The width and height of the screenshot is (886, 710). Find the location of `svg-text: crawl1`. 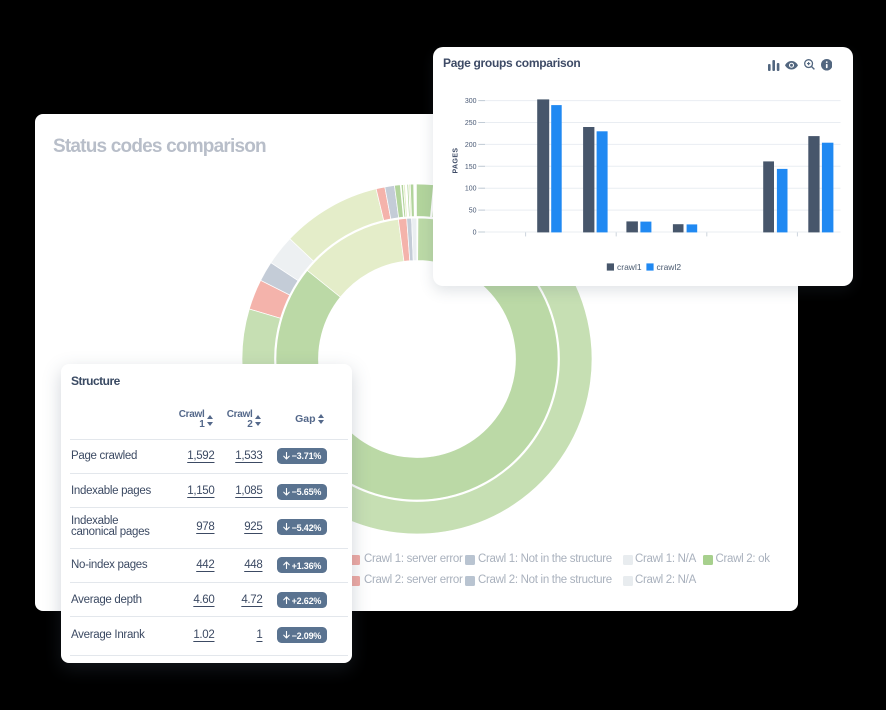

svg-text: crawl1 is located at coordinates (629, 267).